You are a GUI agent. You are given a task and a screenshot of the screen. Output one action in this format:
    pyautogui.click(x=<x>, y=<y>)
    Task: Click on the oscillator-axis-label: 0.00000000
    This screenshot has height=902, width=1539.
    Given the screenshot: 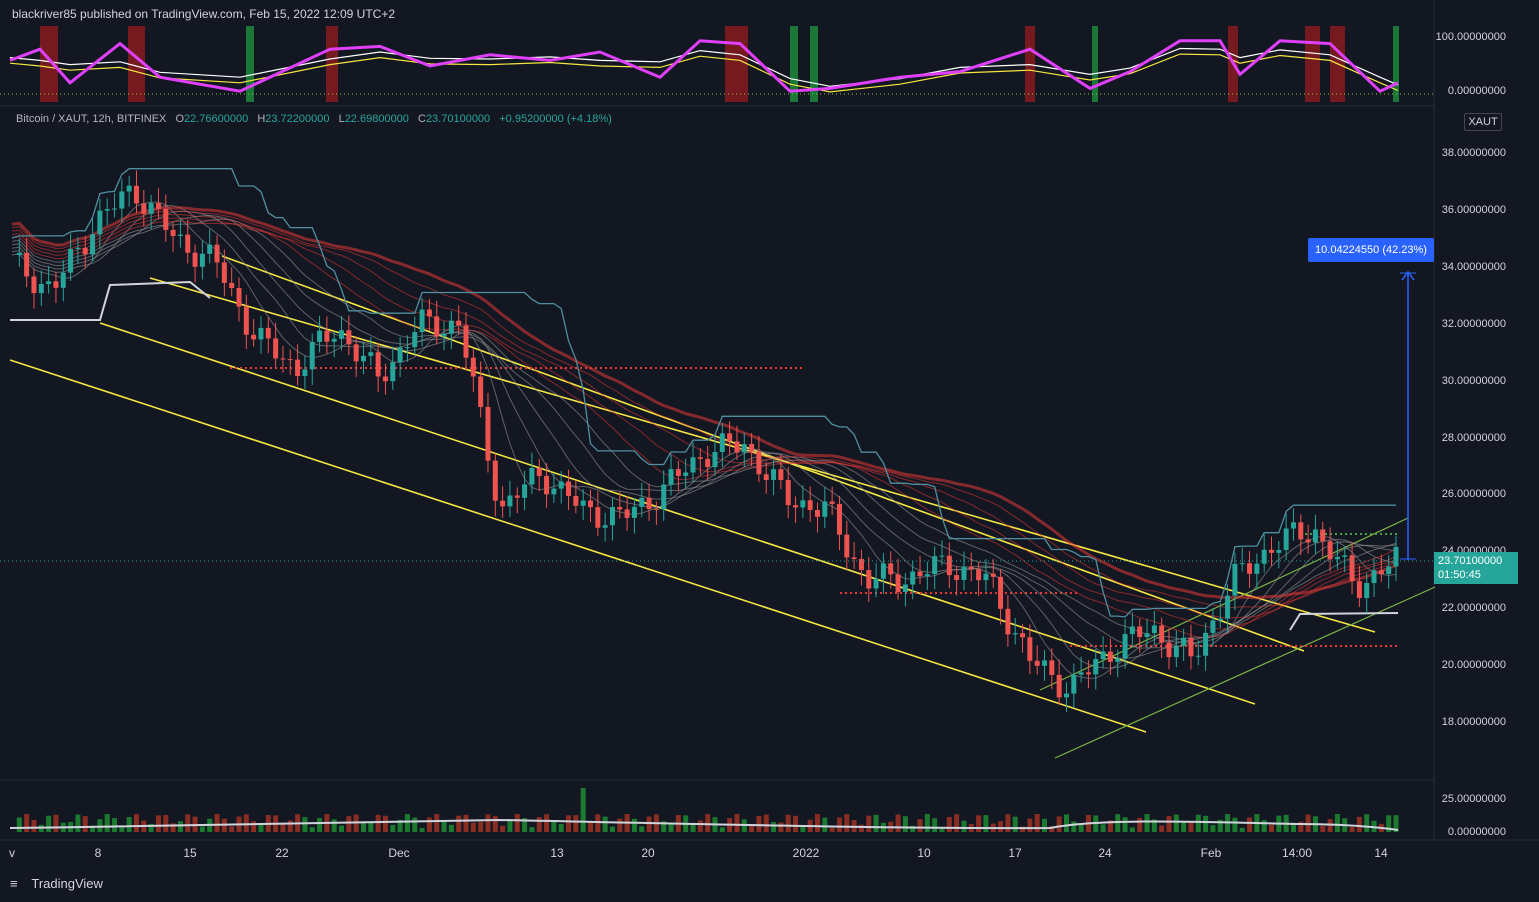 What is the action you would take?
    pyautogui.click(x=1476, y=91)
    